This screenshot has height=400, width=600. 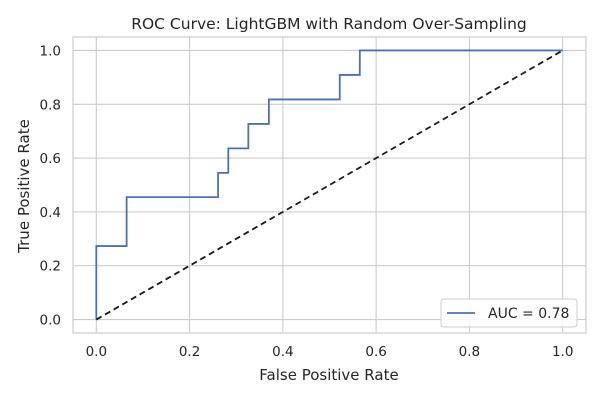 What do you see at coordinates (282, 352) in the screenshot?
I see `x-tick-label: 0.4` at bounding box center [282, 352].